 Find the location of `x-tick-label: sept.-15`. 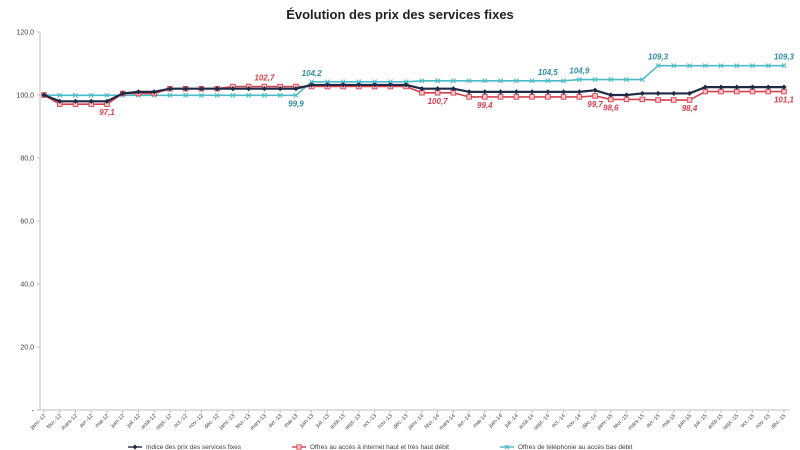

x-tick-label: sept.-15 is located at coordinates (731, 422).